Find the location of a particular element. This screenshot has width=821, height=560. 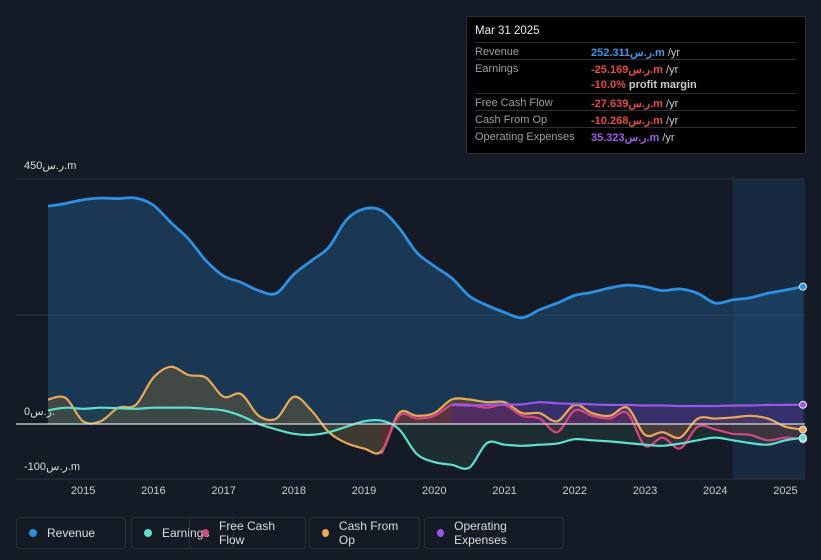

x-tick-label: 2018 is located at coordinates (294, 491).